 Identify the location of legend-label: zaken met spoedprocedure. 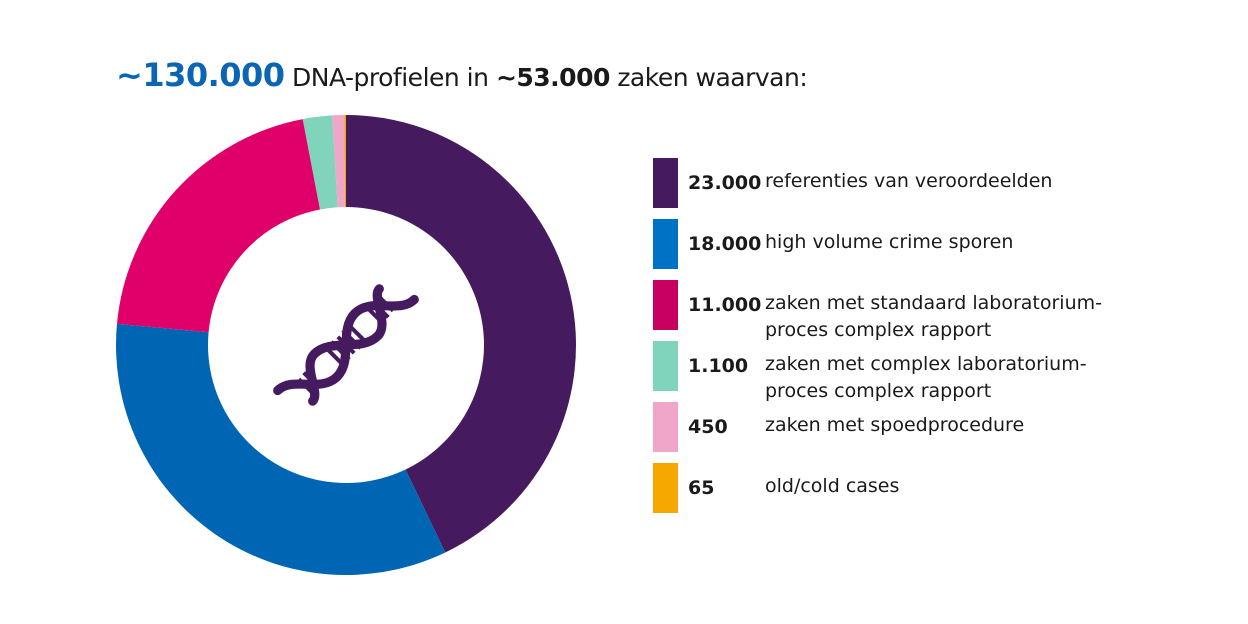
(894, 425).